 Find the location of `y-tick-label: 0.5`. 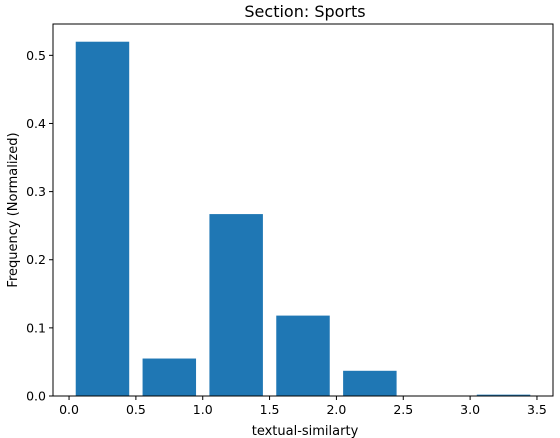

y-tick-label: 0.5 is located at coordinates (36, 55).